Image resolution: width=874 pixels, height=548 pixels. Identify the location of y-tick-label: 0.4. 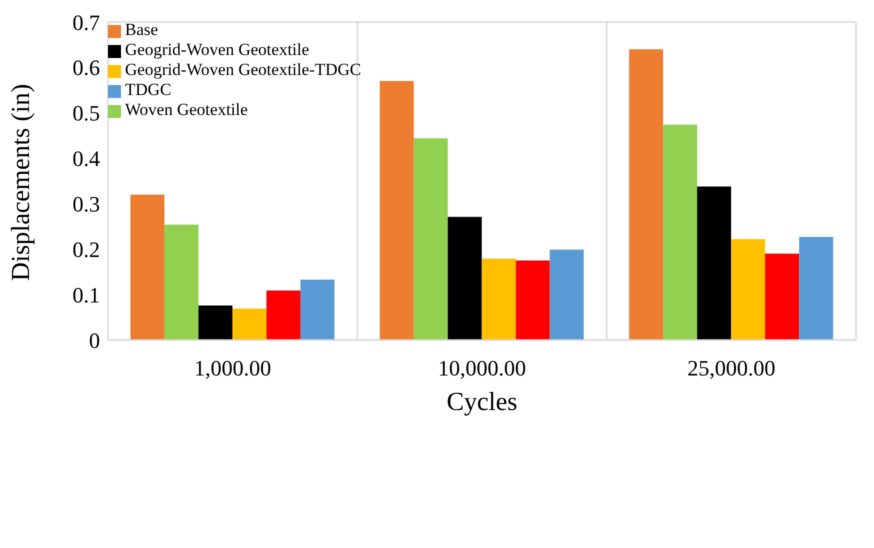
(86, 159).